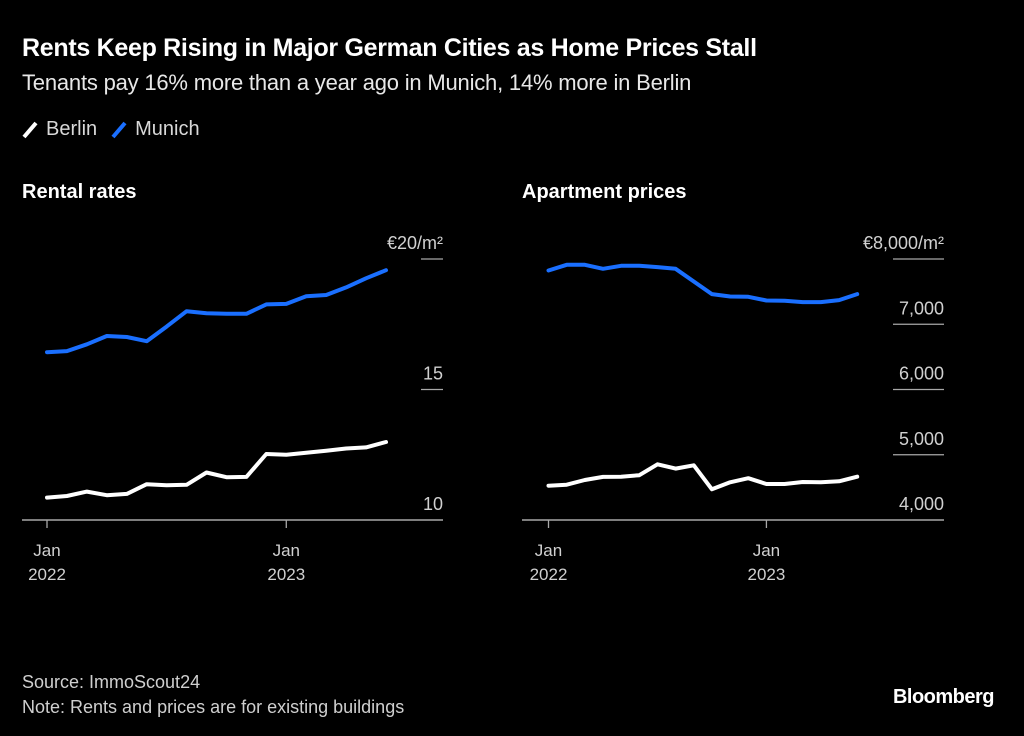 The height and width of the screenshot is (736, 1024). What do you see at coordinates (549, 574) in the screenshot?
I see `apartment-xtick-label: 2022` at bounding box center [549, 574].